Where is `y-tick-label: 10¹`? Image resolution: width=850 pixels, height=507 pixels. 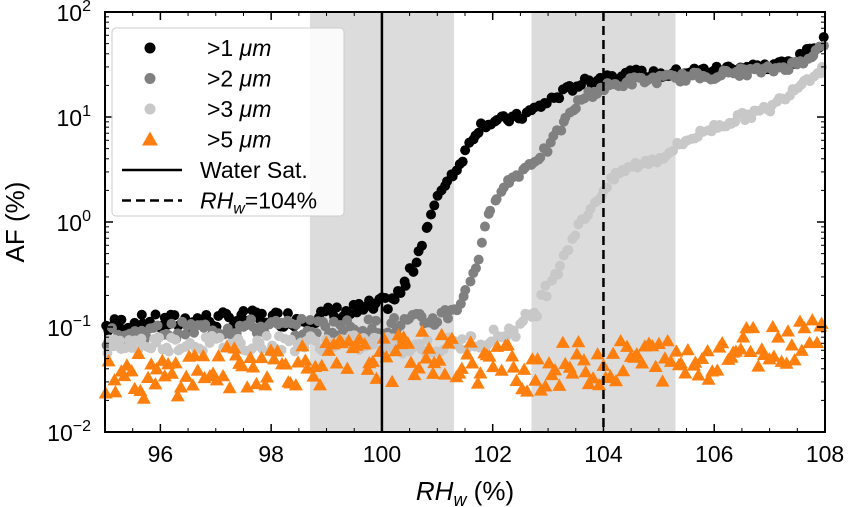 y-tick-label: 10¹ is located at coordinates (74, 117).